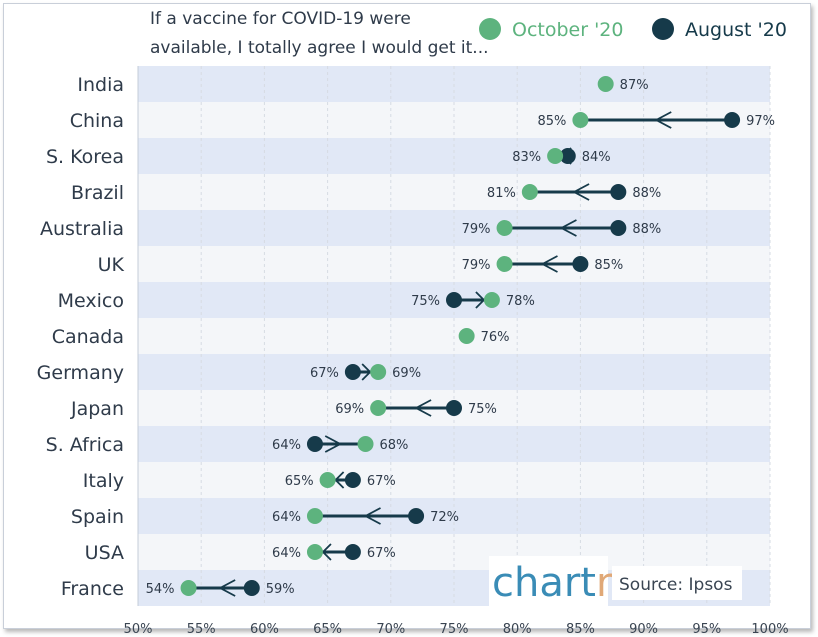 This screenshot has width=818, height=637. What do you see at coordinates (92, 589) in the screenshot?
I see `category-label: France` at bounding box center [92, 589].